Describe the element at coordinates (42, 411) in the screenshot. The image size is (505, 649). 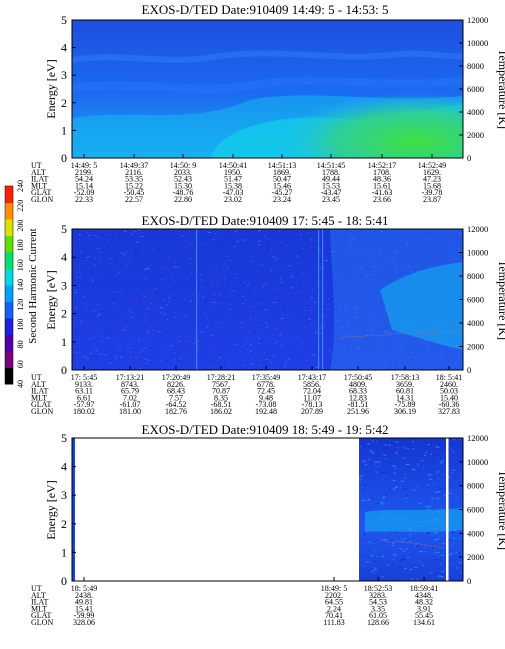
I see `panel-2-table-rowlabel: GLON` at that location.